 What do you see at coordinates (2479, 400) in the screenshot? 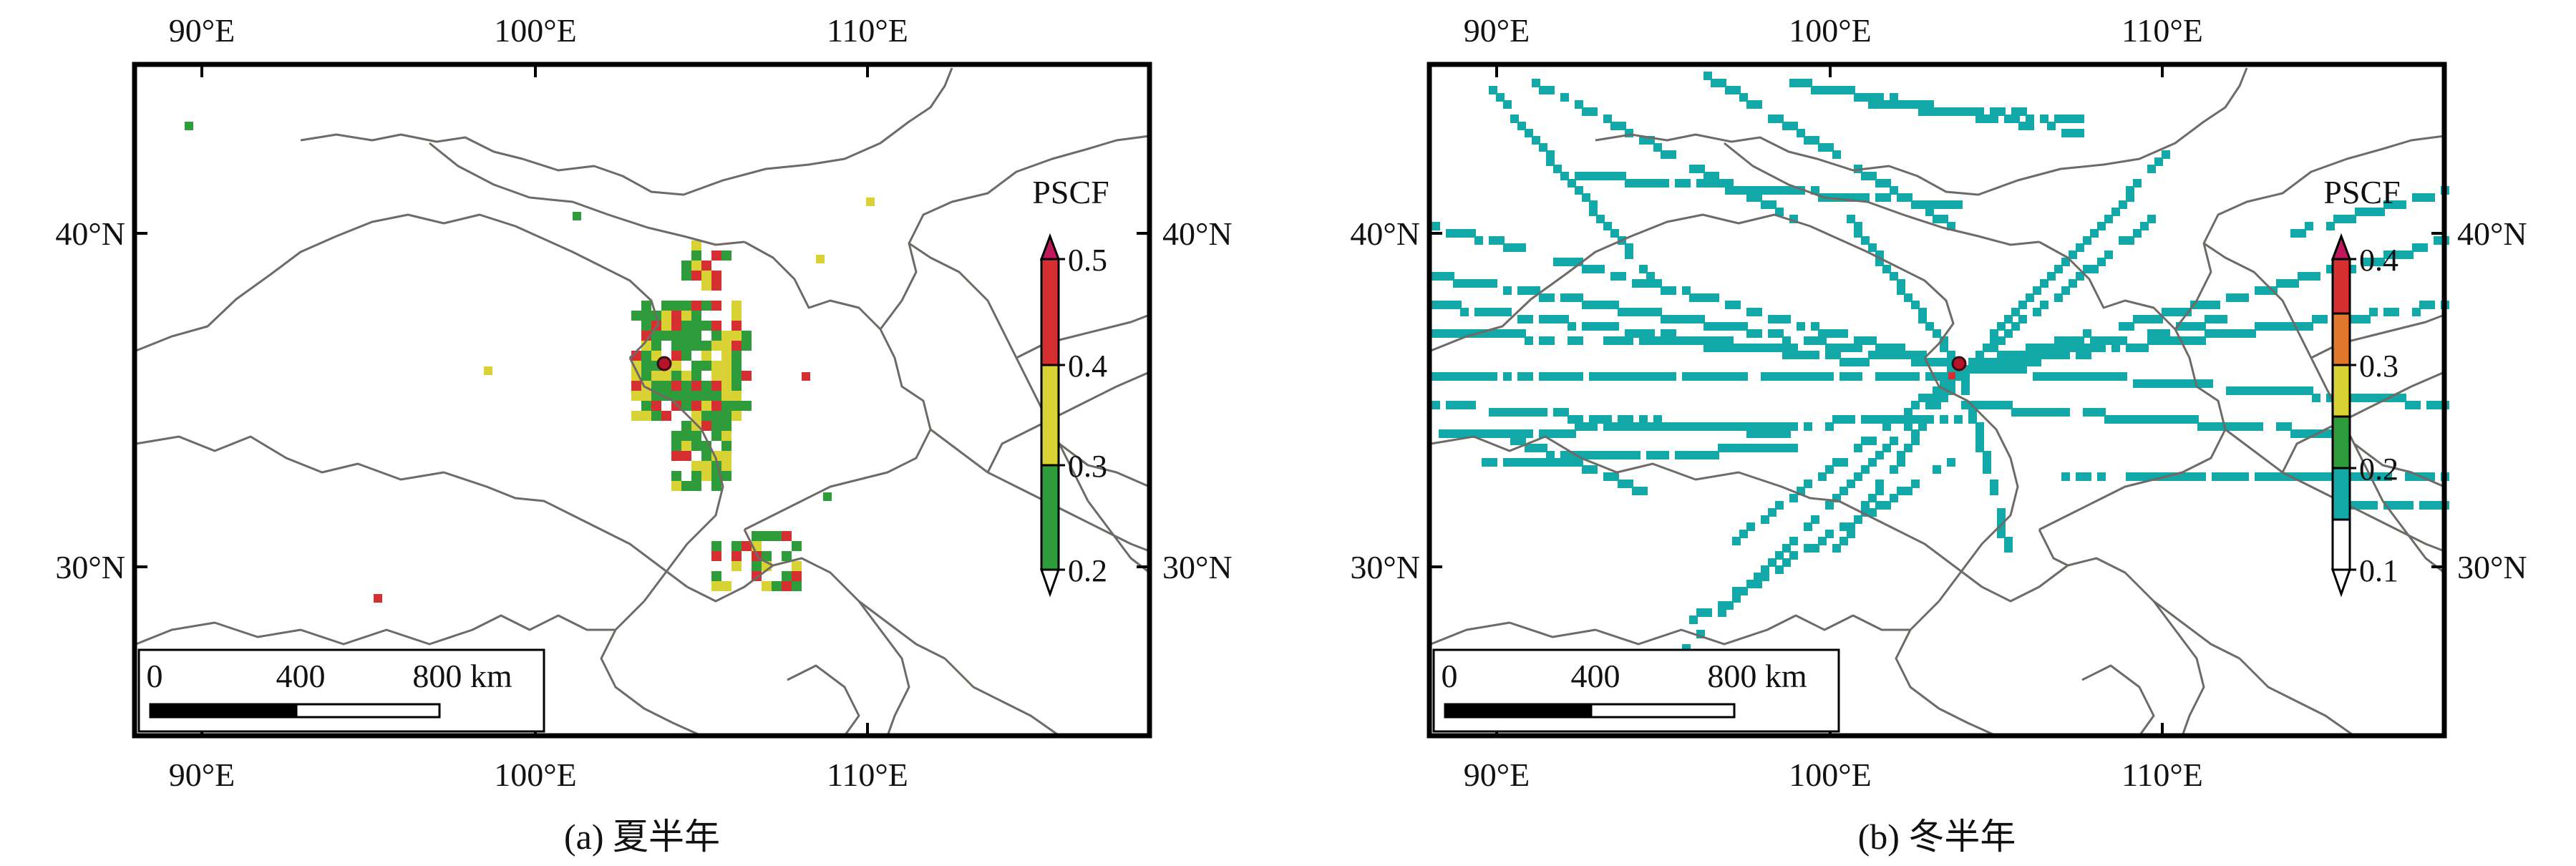
I see `lat-ticks-right: 40°N 30°N` at bounding box center [2479, 400].